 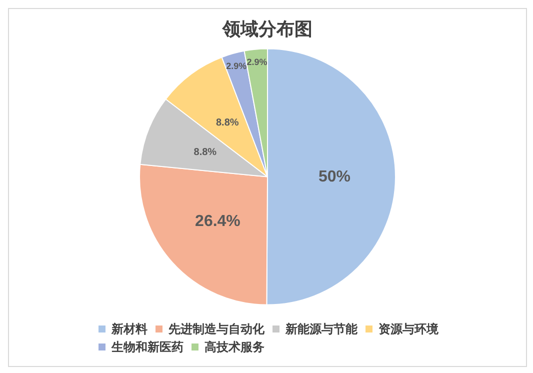 What do you see at coordinates (147, 347) in the screenshot?
I see `legend-label: 生物和新医药` at bounding box center [147, 347].